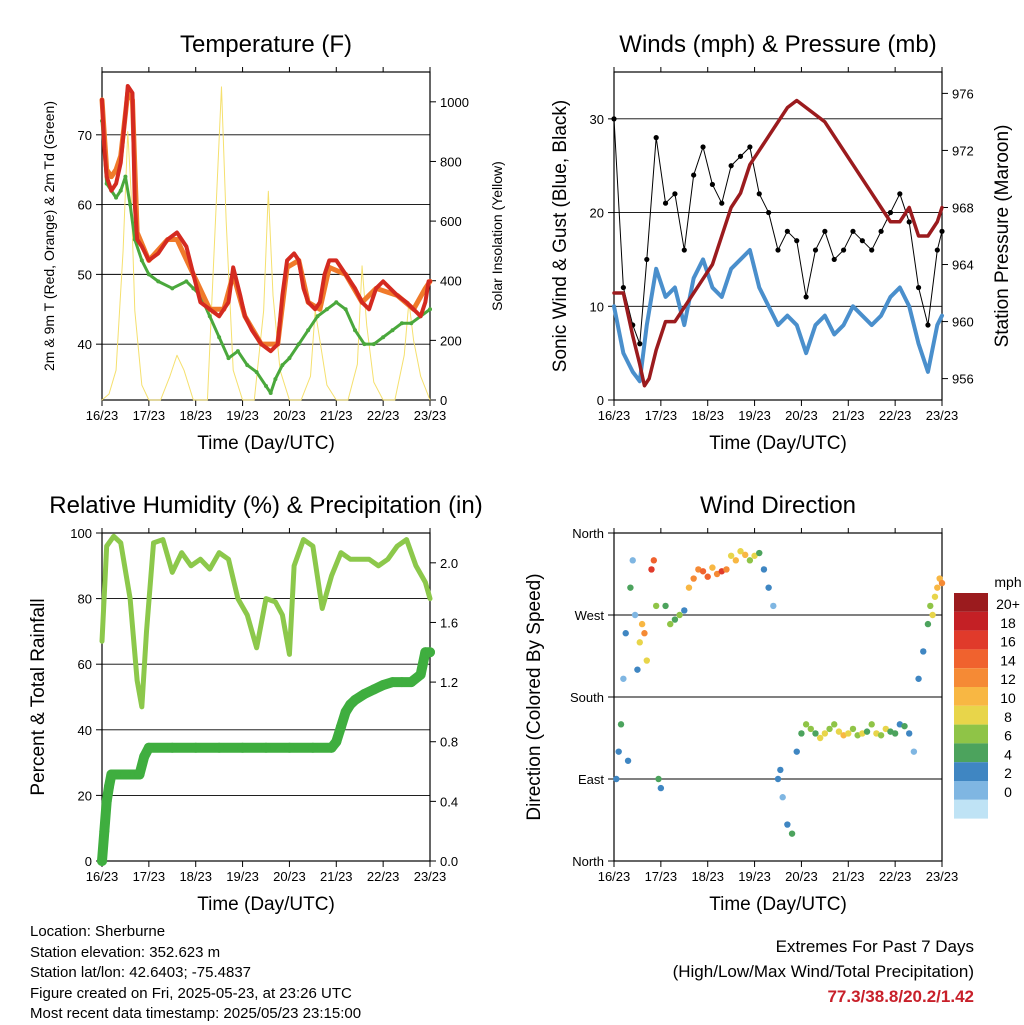  Describe the element at coordinates (801, 876) in the screenshot. I see `direction-xtick-label: 20/23` at that location.